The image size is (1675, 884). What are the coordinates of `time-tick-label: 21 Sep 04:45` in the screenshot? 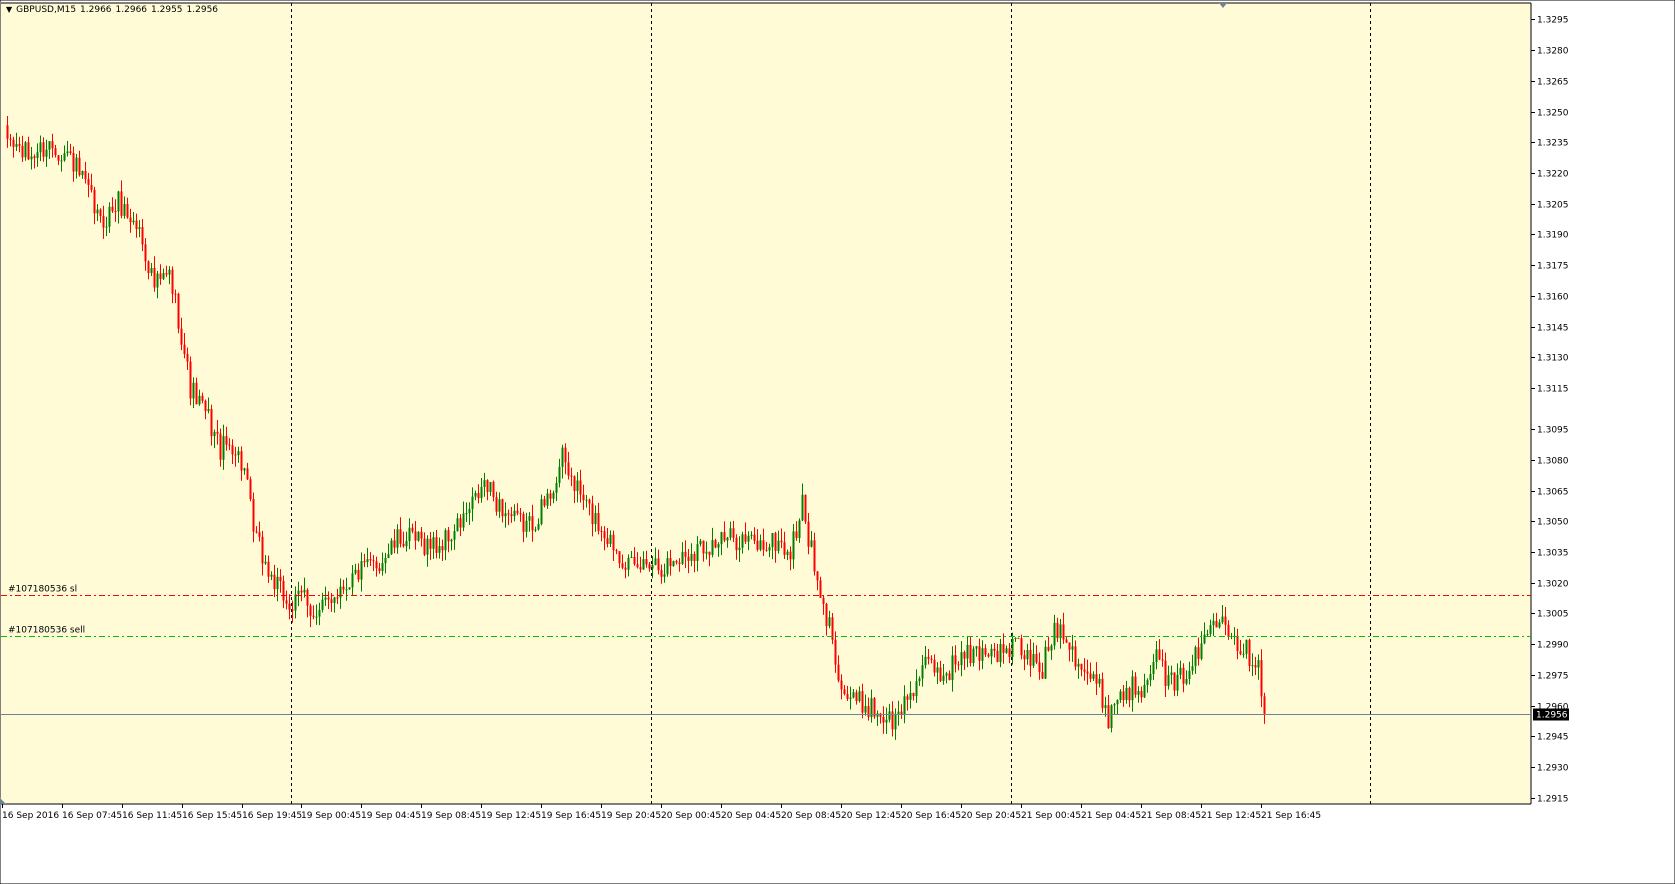 It's located at (1111, 816).